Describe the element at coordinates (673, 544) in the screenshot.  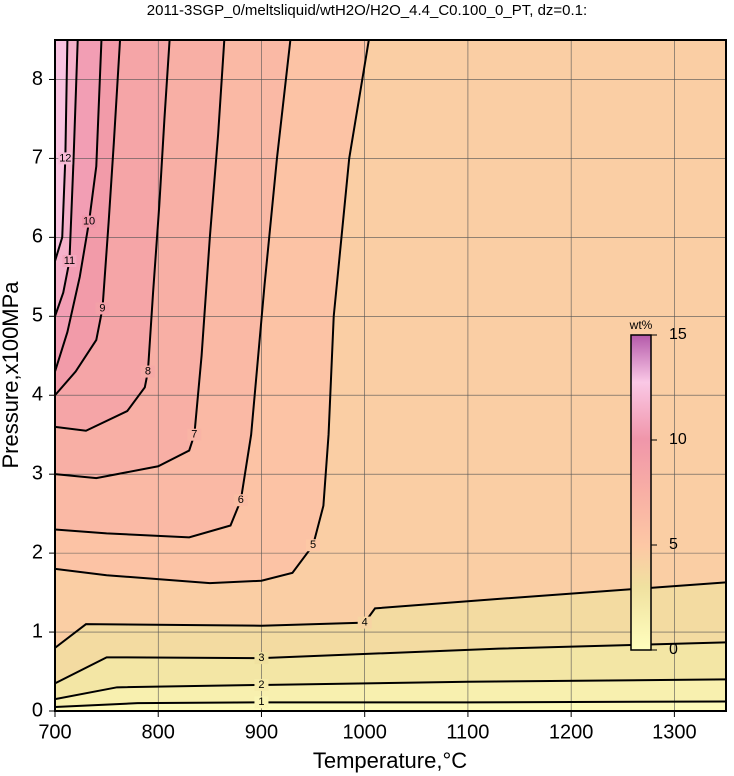
I see `colorbar-tick-label: 5` at that location.